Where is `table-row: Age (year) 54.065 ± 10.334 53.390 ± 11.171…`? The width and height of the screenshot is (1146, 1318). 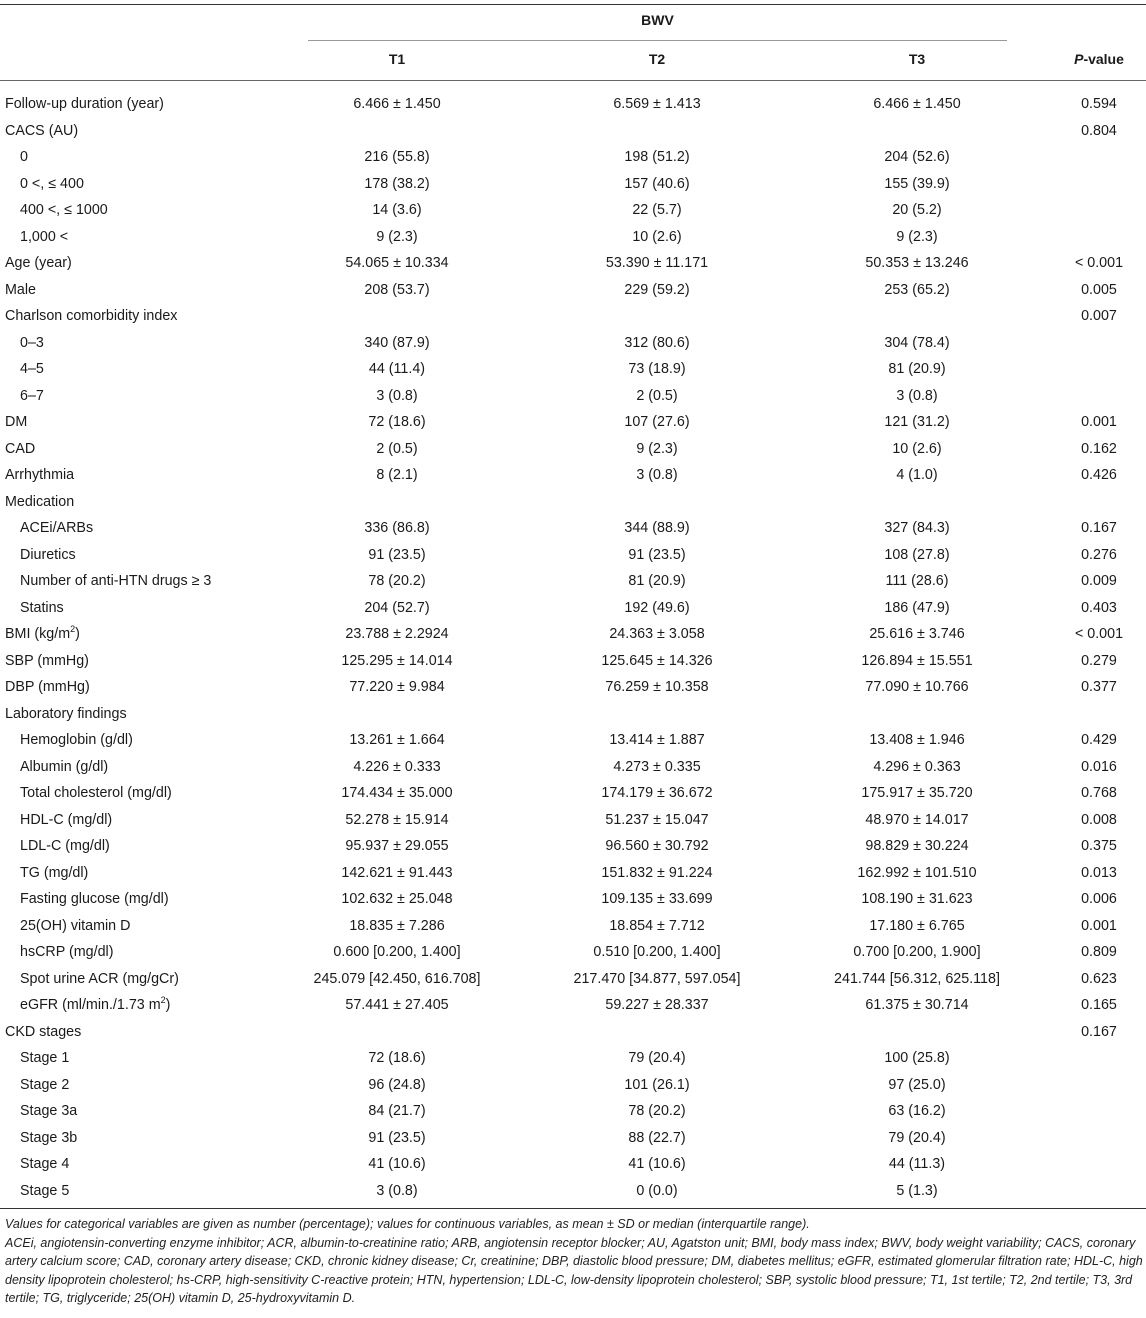 table-row: Age (year) 54.065 ± 10.334 53.390 ± 11.171… is located at coordinates (573, 263).